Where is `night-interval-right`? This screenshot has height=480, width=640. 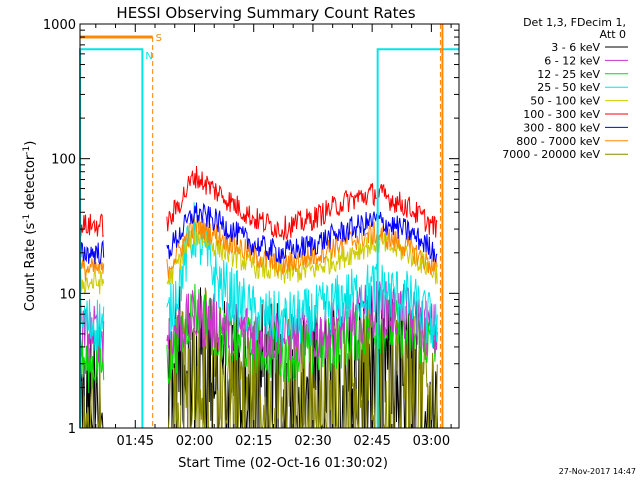 night-interval-right is located at coordinates (417, 238).